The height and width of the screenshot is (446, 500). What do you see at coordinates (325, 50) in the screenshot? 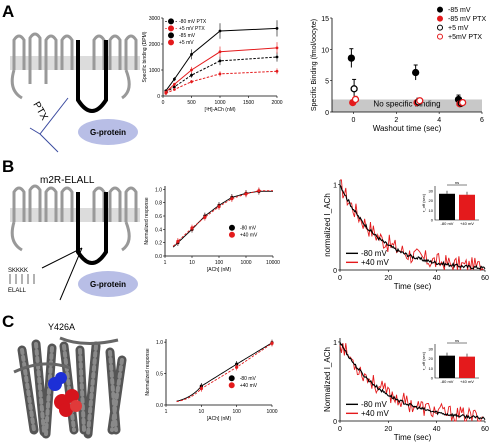
I see `y-tick-label: 10` at bounding box center [325, 50].